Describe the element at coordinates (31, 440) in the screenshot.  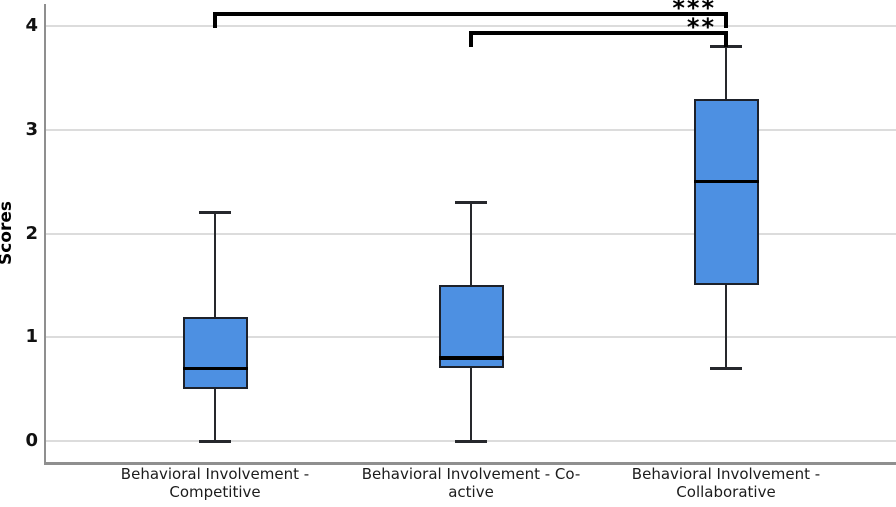
I see `y-tick-label: 0` at that location.